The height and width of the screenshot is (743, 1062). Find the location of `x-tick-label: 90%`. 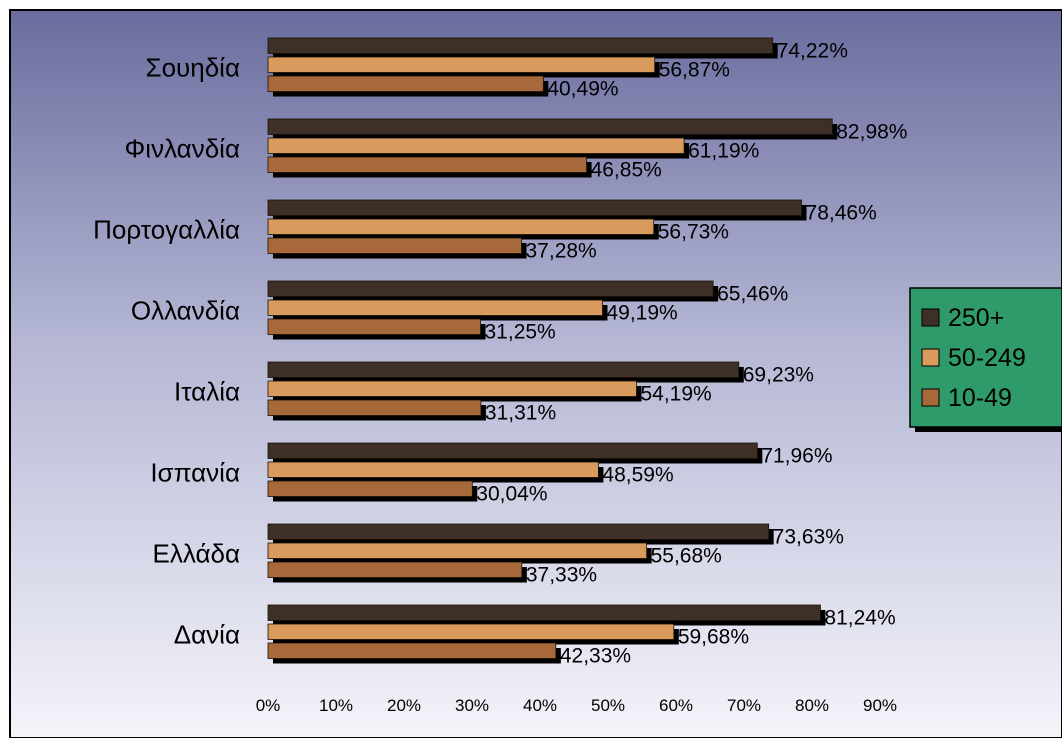

x-tick-label: 90% is located at coordinates (880, 705).